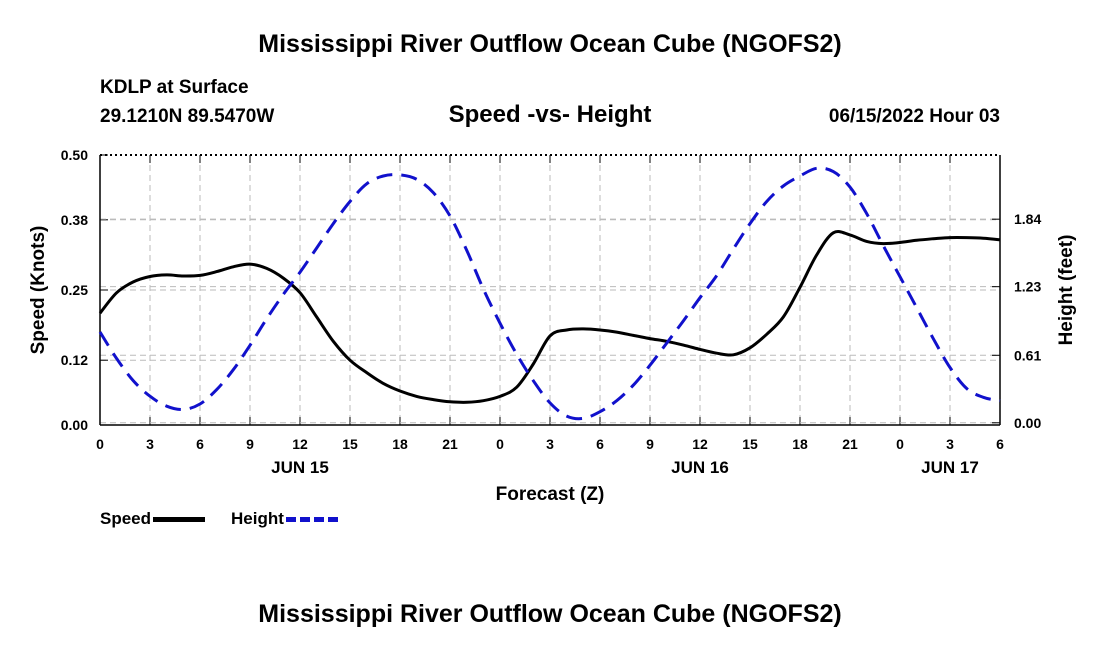 The width and height of the screenshot is (1100, 650). What do you see at coordinates (1027, 355) in the screenshot?
I see `y2-tick-label: 0.61` at bounding box center [1027, 355].